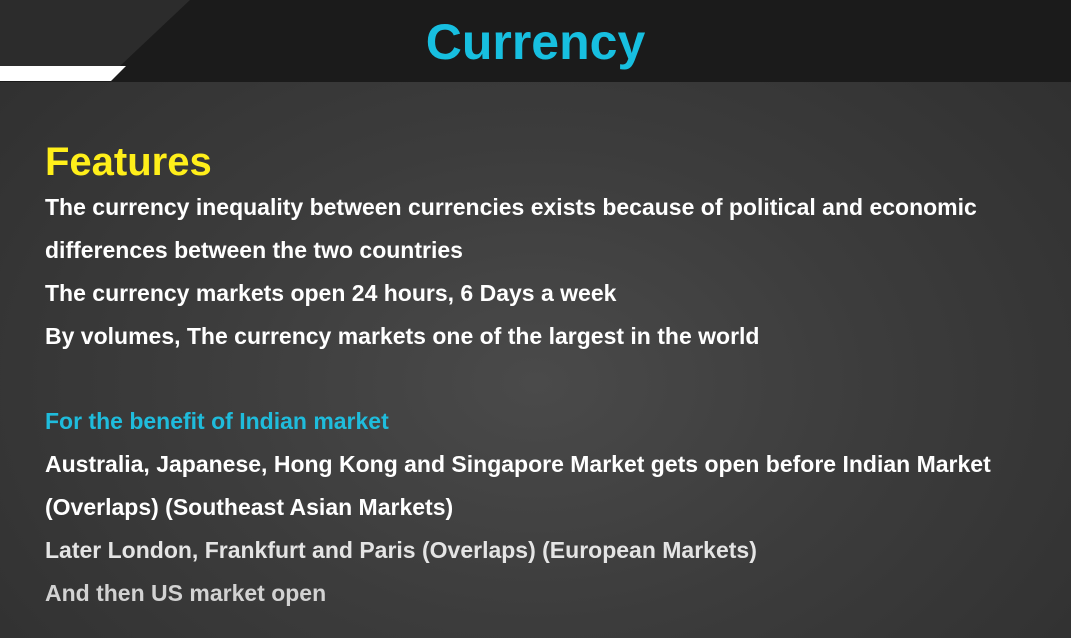 This screenshot has width=1071, height=638. Describe the element at coordinates (63, 73) in the screenshot. I see `header-white-stripe` at that location.